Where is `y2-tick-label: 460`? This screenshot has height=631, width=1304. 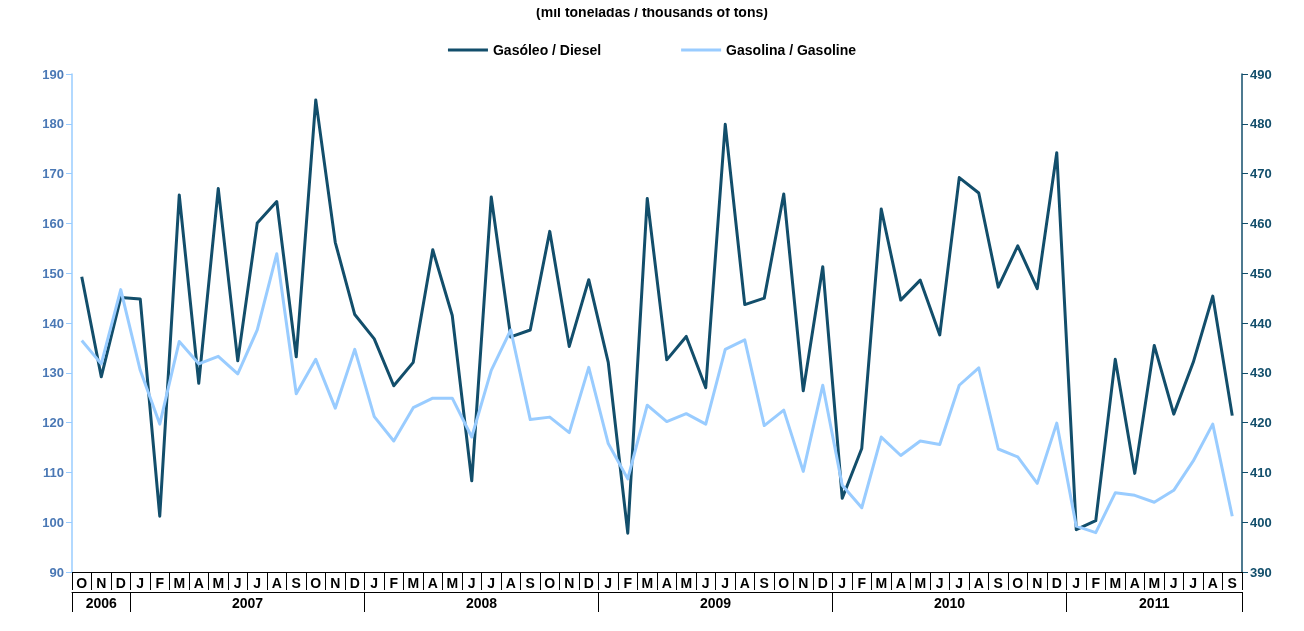 y2-tick-label: 460 is located at coordinates (1261, 223).